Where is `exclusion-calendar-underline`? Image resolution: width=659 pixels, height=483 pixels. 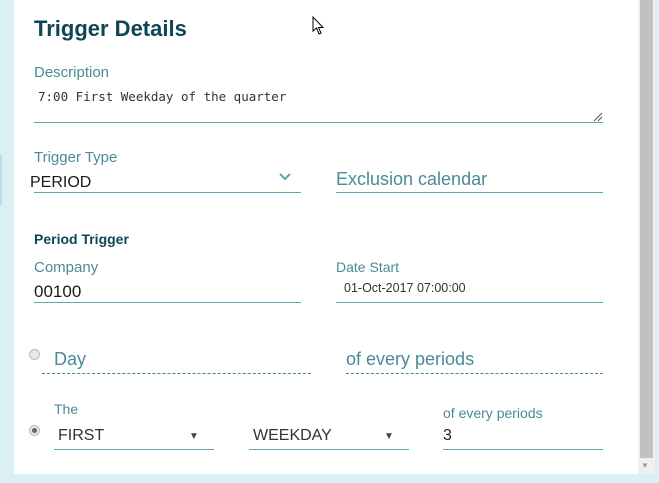
exclusion-calendar-underline is located at coordinates (469, 192).